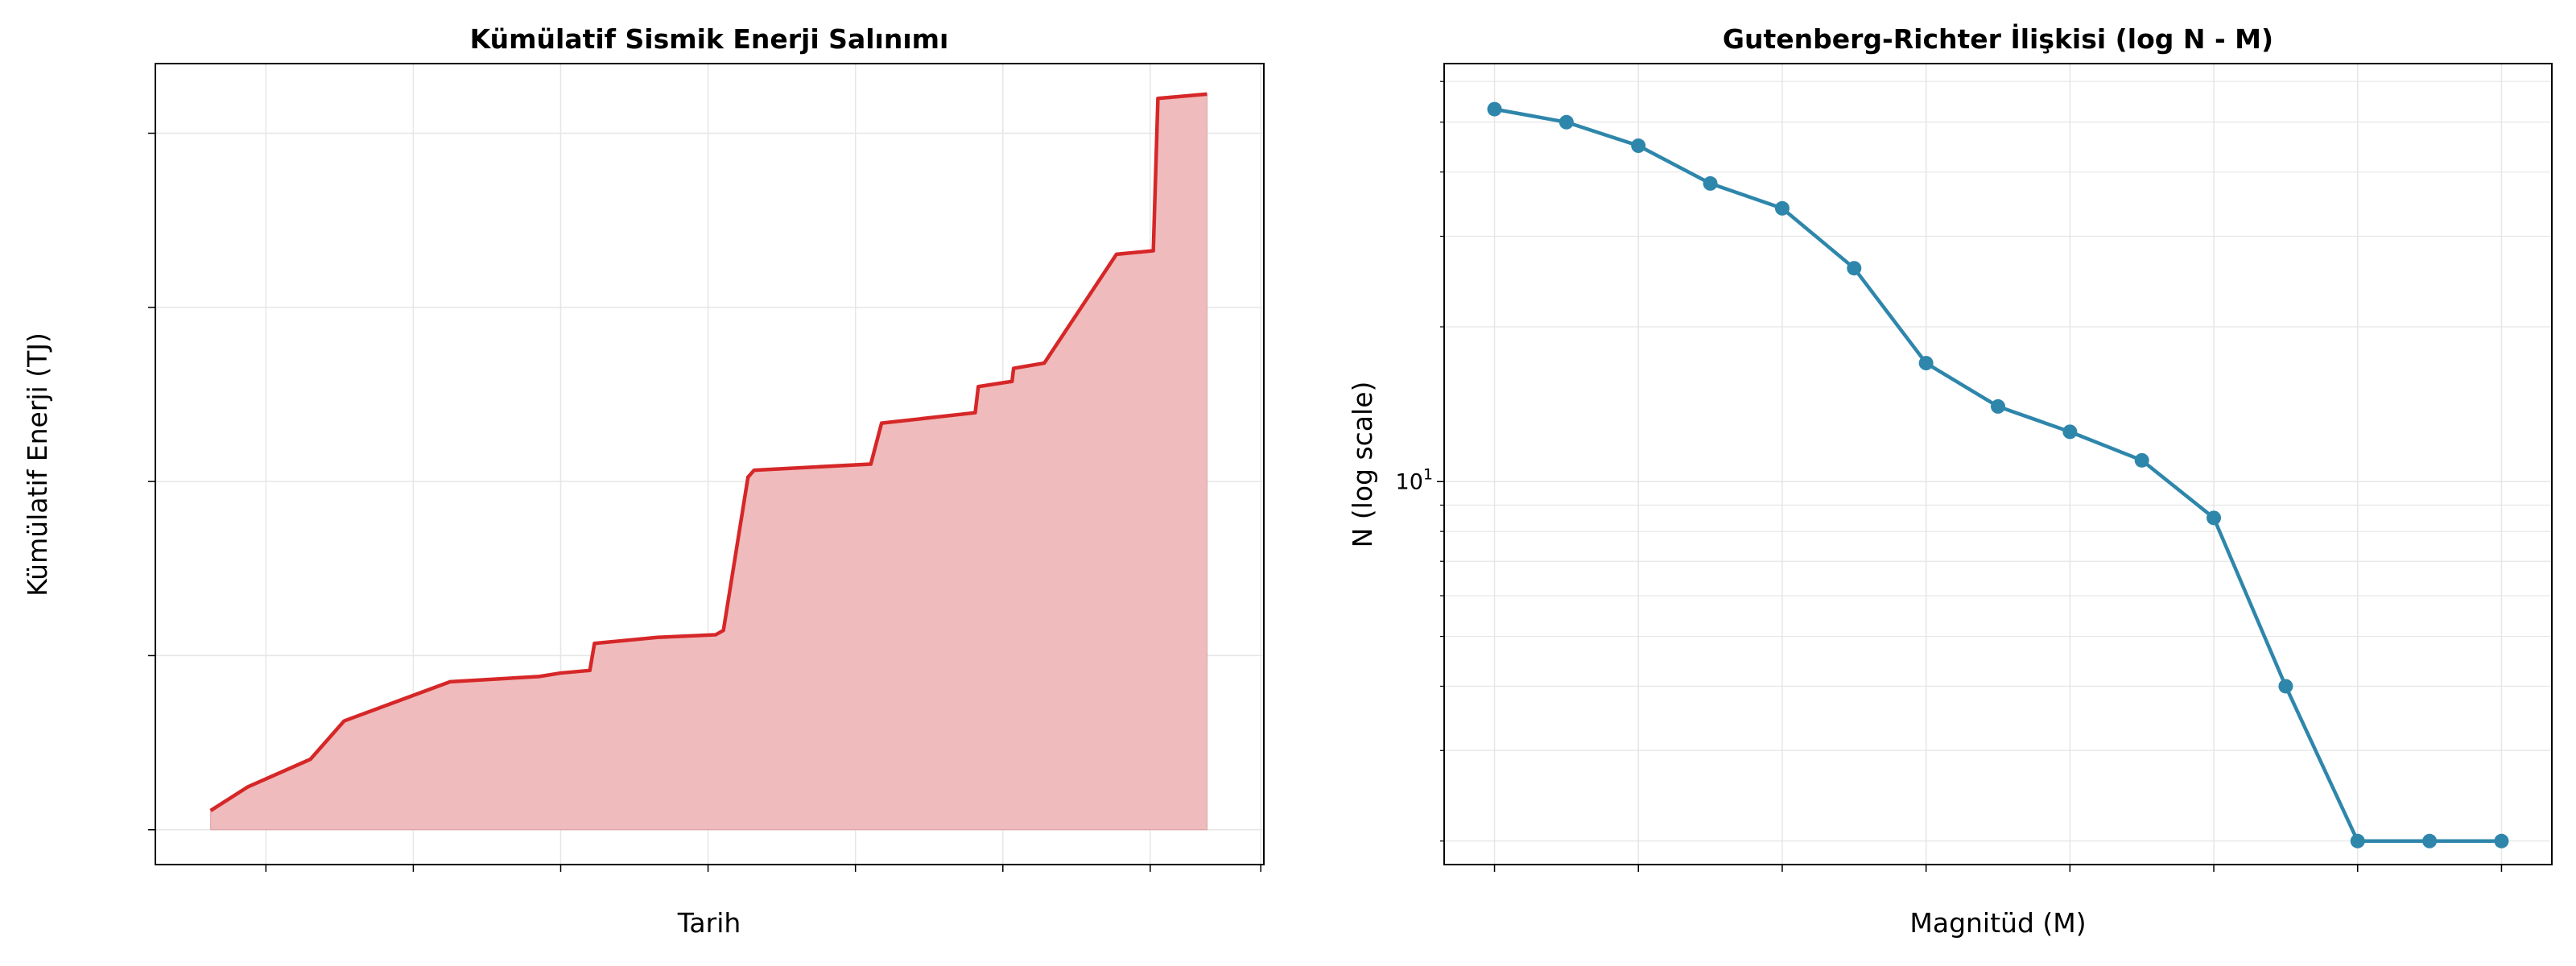  Describe the element at coordinates (1409, 482) in the screenshot. I see `gr-y-tick-base: 10` at that location.